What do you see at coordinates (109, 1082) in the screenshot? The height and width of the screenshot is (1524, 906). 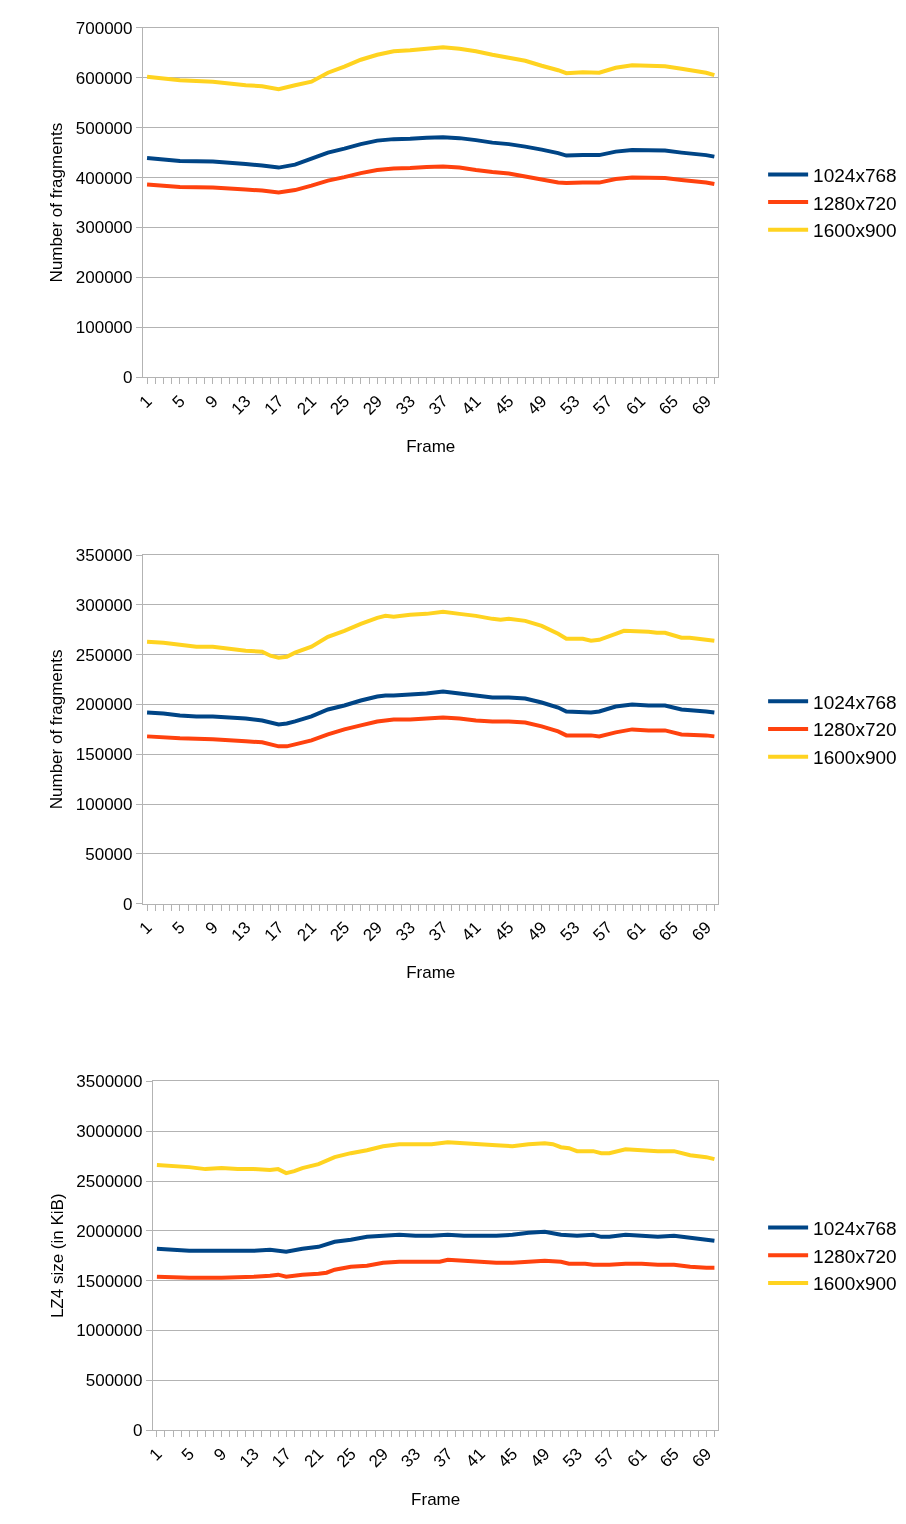 I see `y-tick-label: 3500000` at bounding box center [109, 1082].